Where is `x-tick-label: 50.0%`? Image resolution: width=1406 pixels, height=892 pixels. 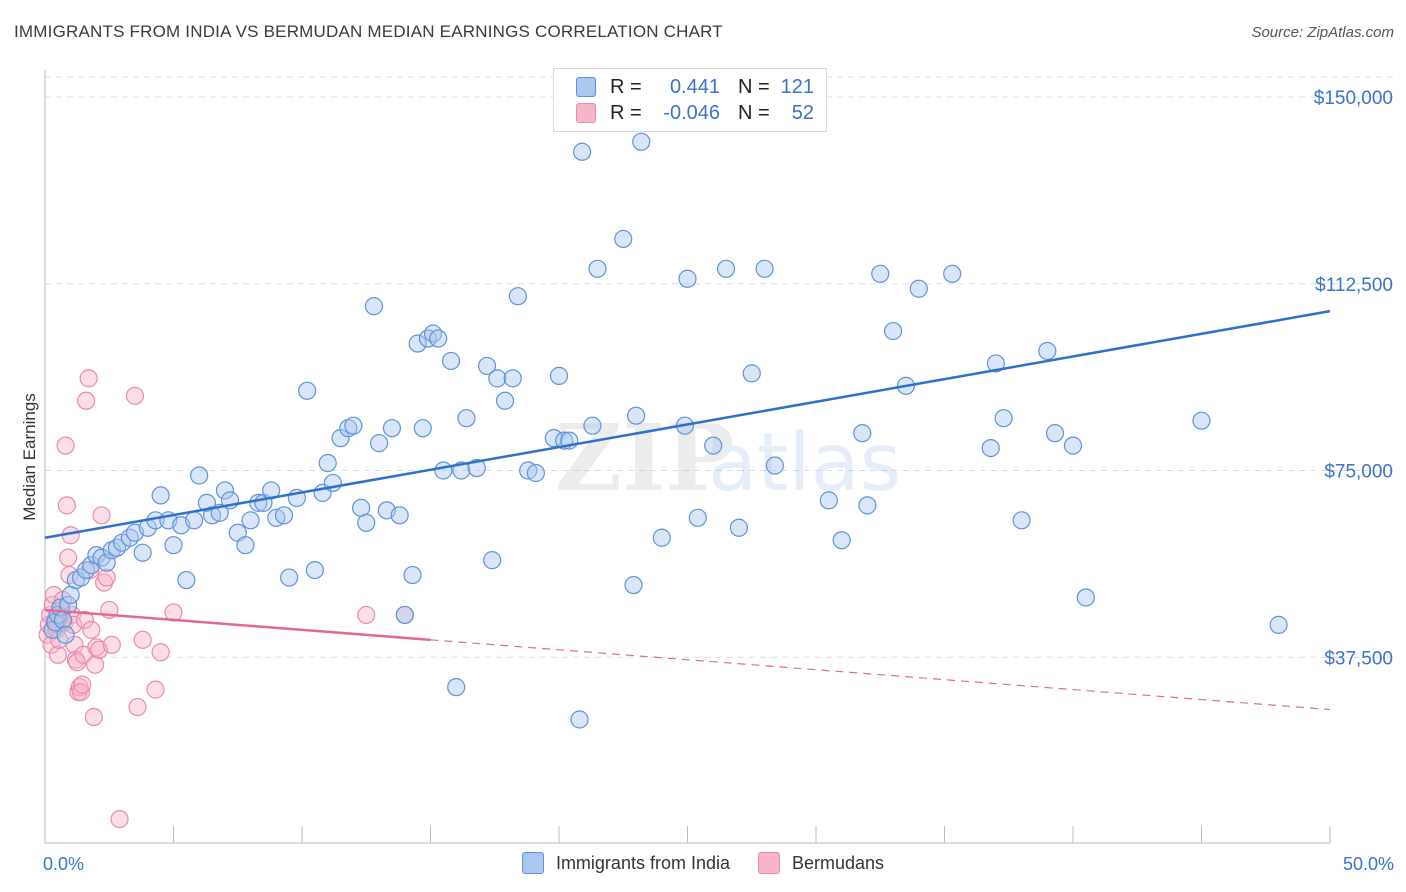 x-tick-label: 50.0% is located at coordinates (1368, 864).